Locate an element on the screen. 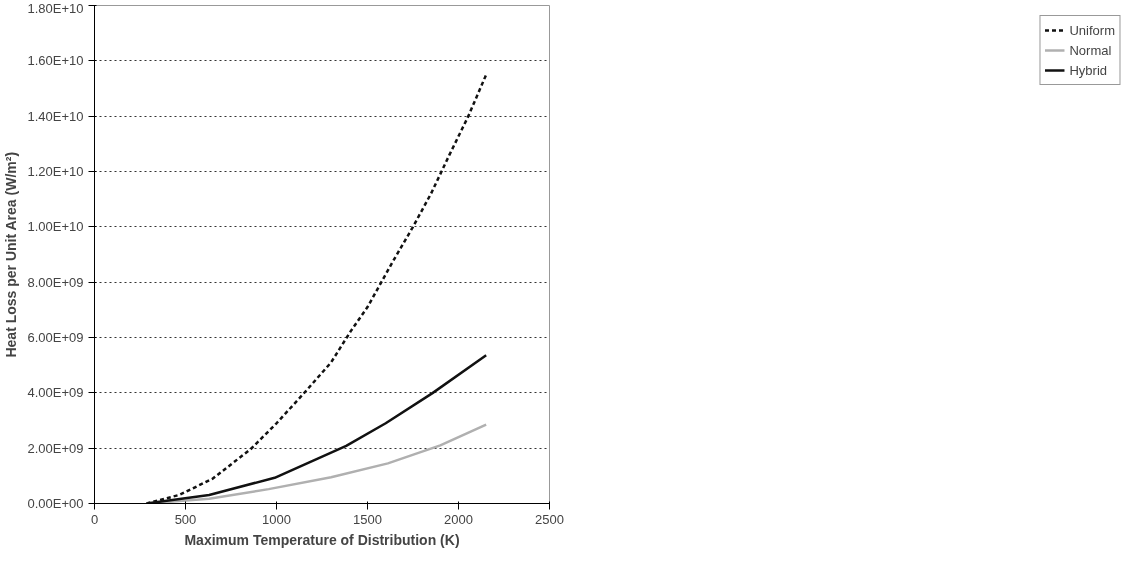 This screenshot has width=1143, height=561. y-tick-label: 1.80E+10 is located at coordinates (55, 8).